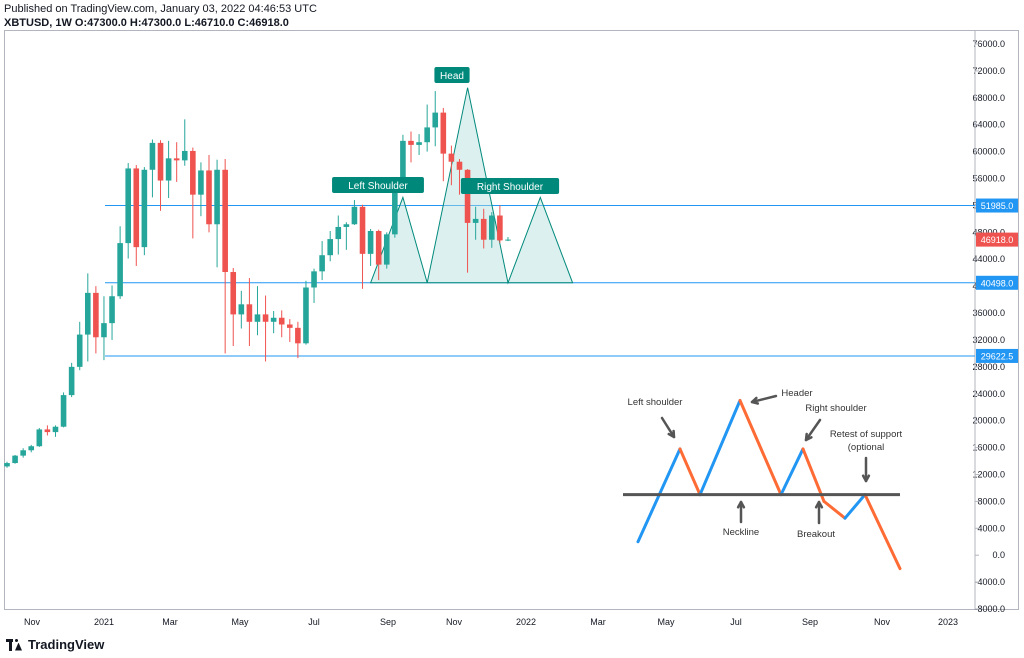  What do you see at coordinates (991, 501) in the screenshot?
I see `y-tick-label: 8000.0` at bounding box center [991, 501].